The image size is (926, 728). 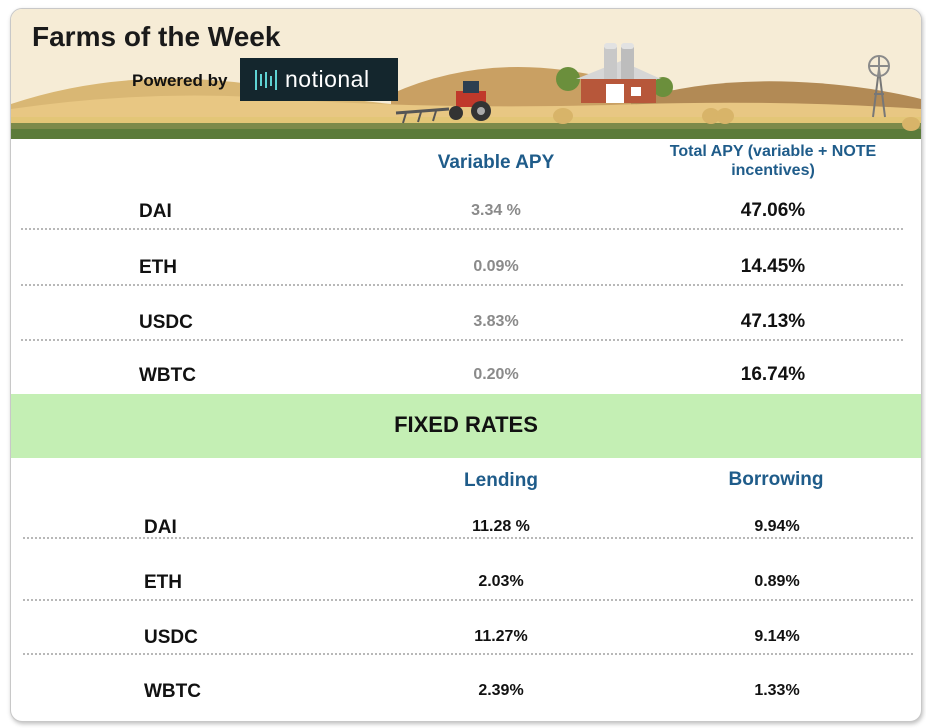 I want to click on variable-apy-header: Variable APY, so click(x=496, y=162).